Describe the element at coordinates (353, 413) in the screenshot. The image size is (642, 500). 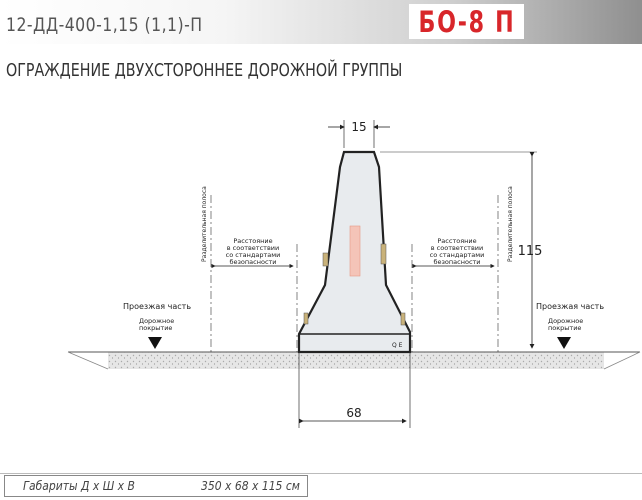
I see `dim-base-width: 68` at that location.